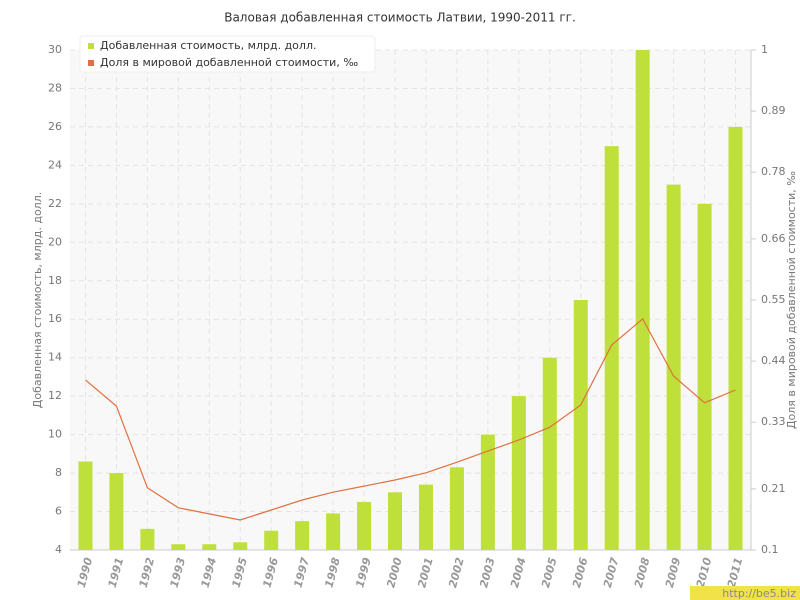 Image resolution: width=800 pixels, height=600 pixels. I want to click on x-tick-label: 2006, so click(580, 572).